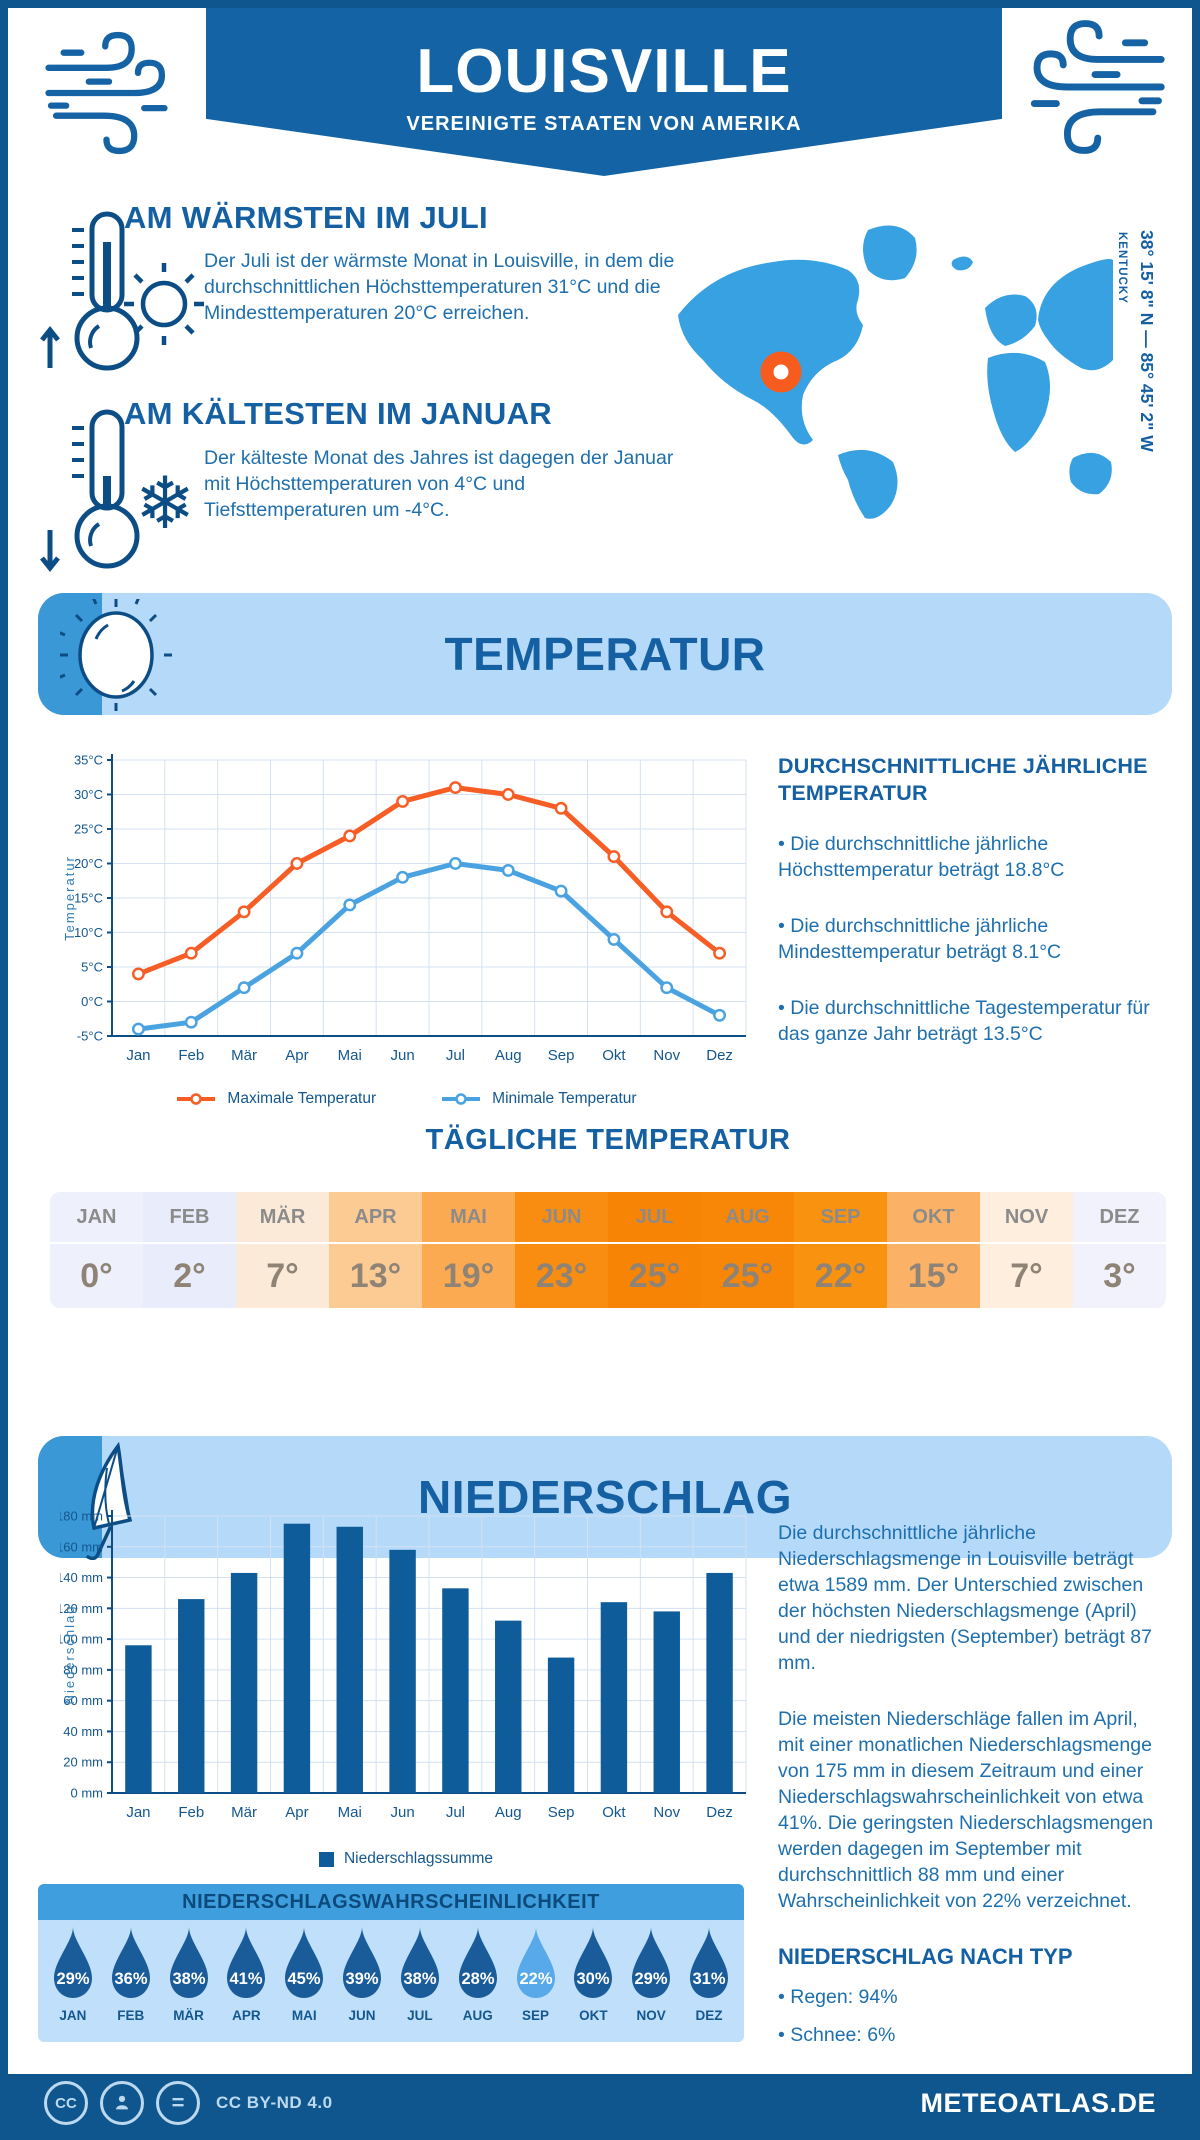 This screenshot has width=1200, height=2140. What do you see at coordinates (130, 1979) in the screenshot?
I see `droplet-value: 36%` at bounding box center [130, 1979].